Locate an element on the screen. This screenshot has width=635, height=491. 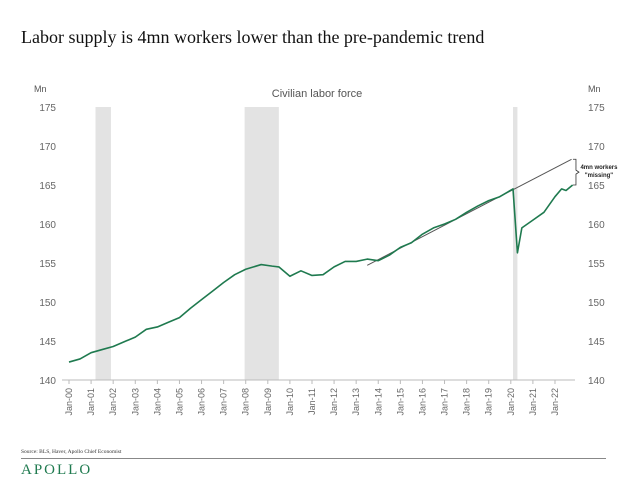
y-tick-label-right: 160 is located at coordinates (596, 225).